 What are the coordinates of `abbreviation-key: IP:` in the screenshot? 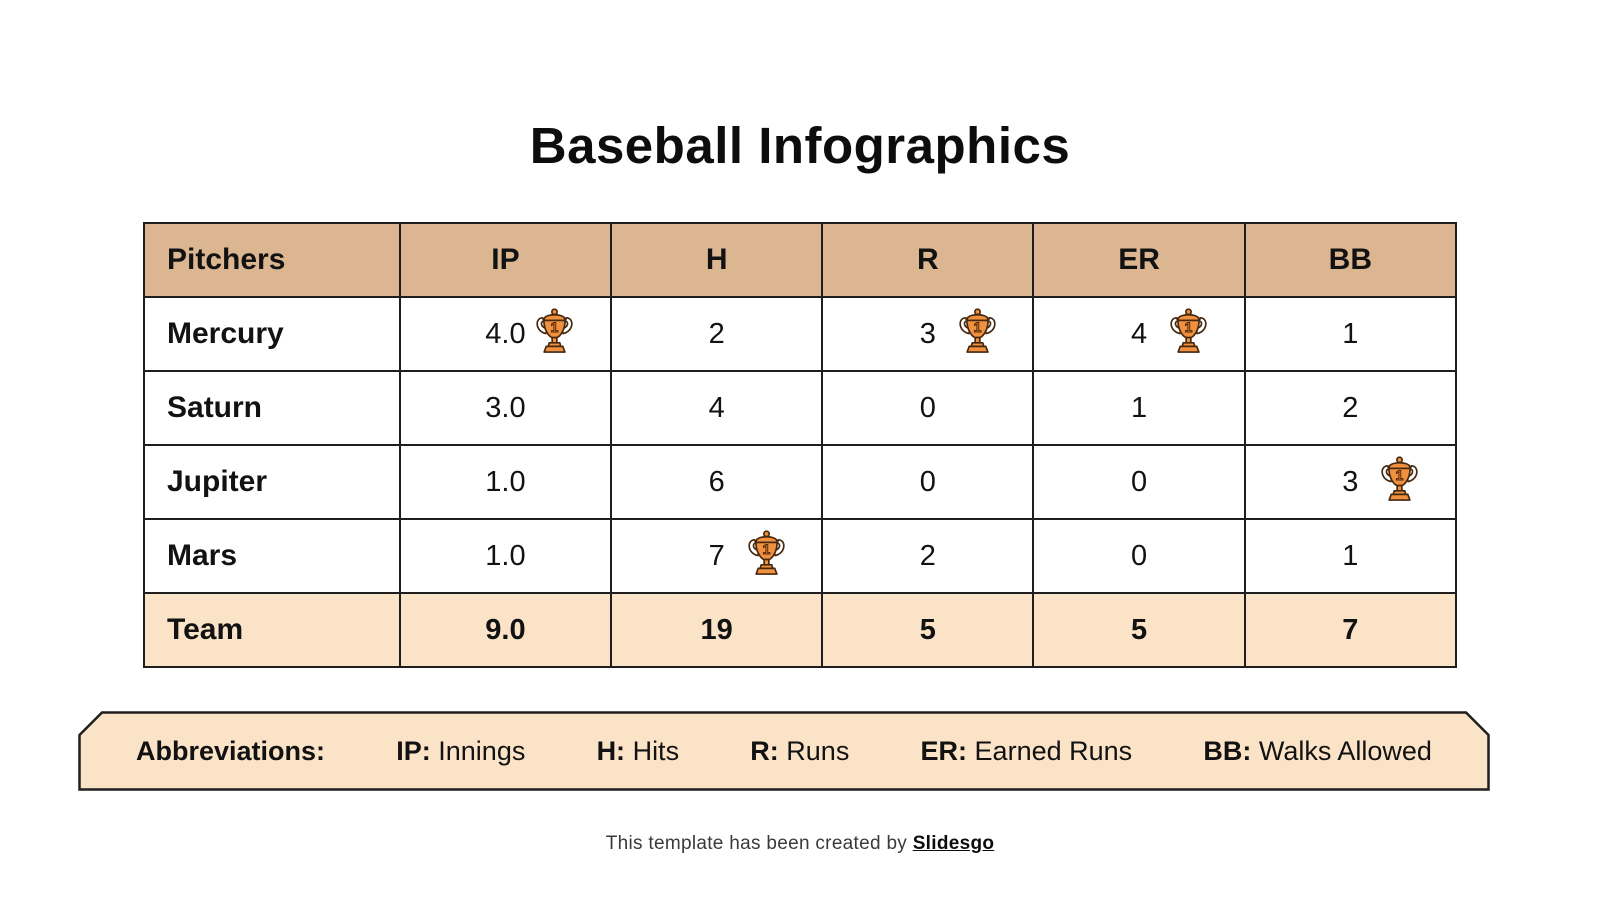 It's located at (413, 750).